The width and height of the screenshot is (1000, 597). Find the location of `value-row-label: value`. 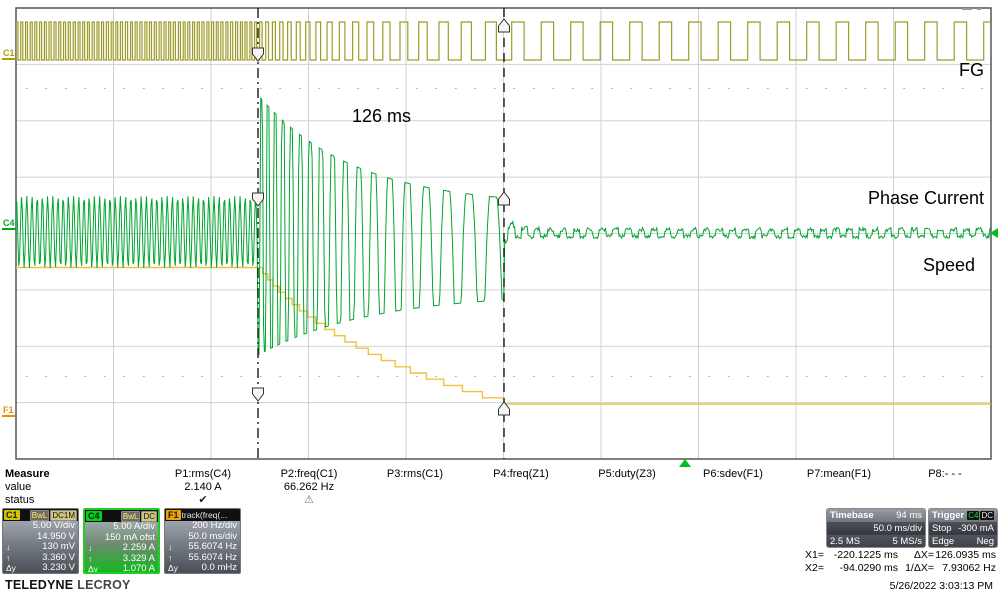

value-row-label: value is located at coordinates (18, 487).